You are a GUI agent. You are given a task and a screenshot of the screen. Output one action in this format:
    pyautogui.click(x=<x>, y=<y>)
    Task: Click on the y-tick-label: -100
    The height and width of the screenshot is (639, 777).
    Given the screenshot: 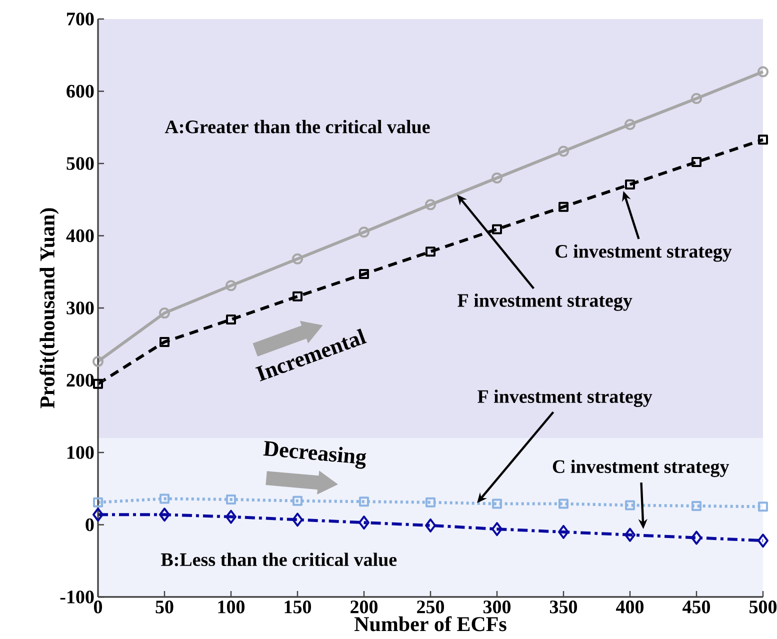 What is the action you would take?
    pyautogui.click(x=77, y=597)
    